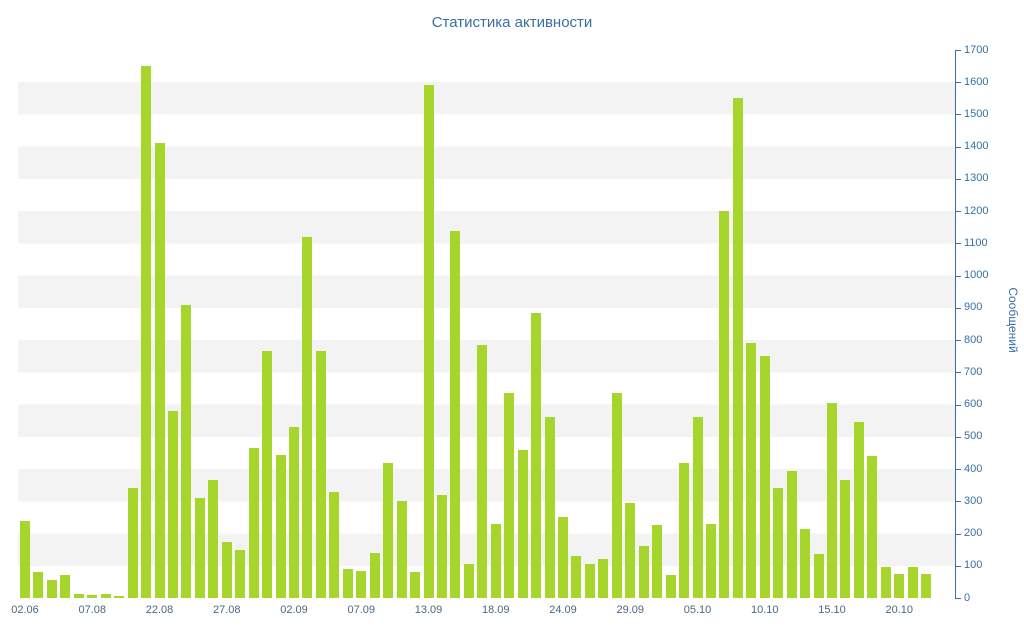 This screenshot has width=1024, height=640. I want to click on y-tick-label: 0, so click(967, 597).